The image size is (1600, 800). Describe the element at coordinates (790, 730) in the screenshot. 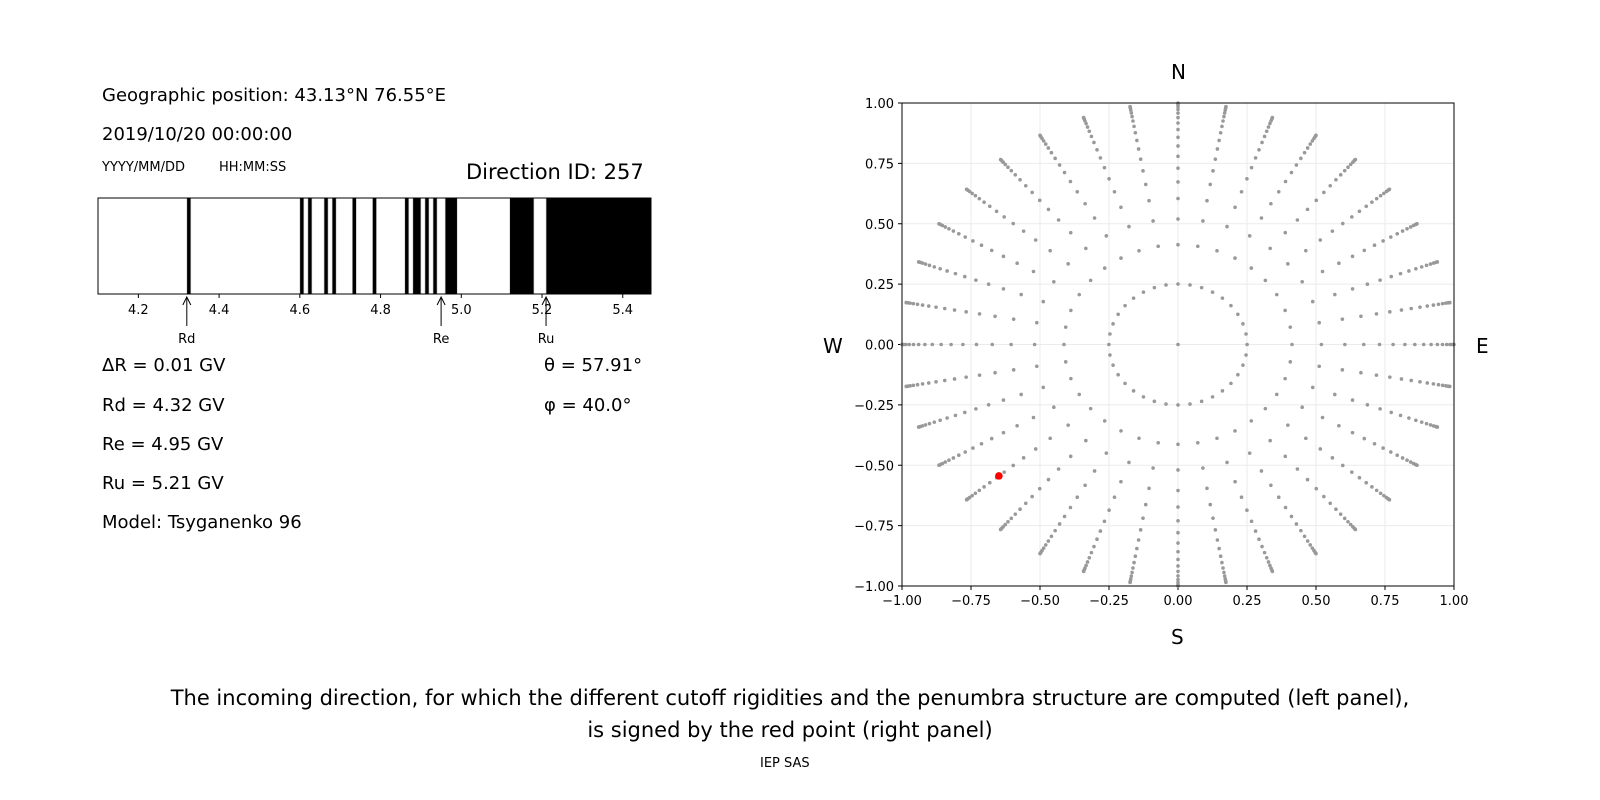

I see `caption-line-2: is signed by the red point (right panel)` at that location.